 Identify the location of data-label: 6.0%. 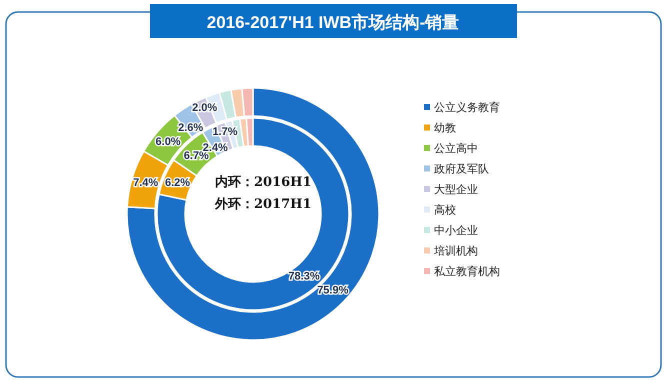
(168, 142).